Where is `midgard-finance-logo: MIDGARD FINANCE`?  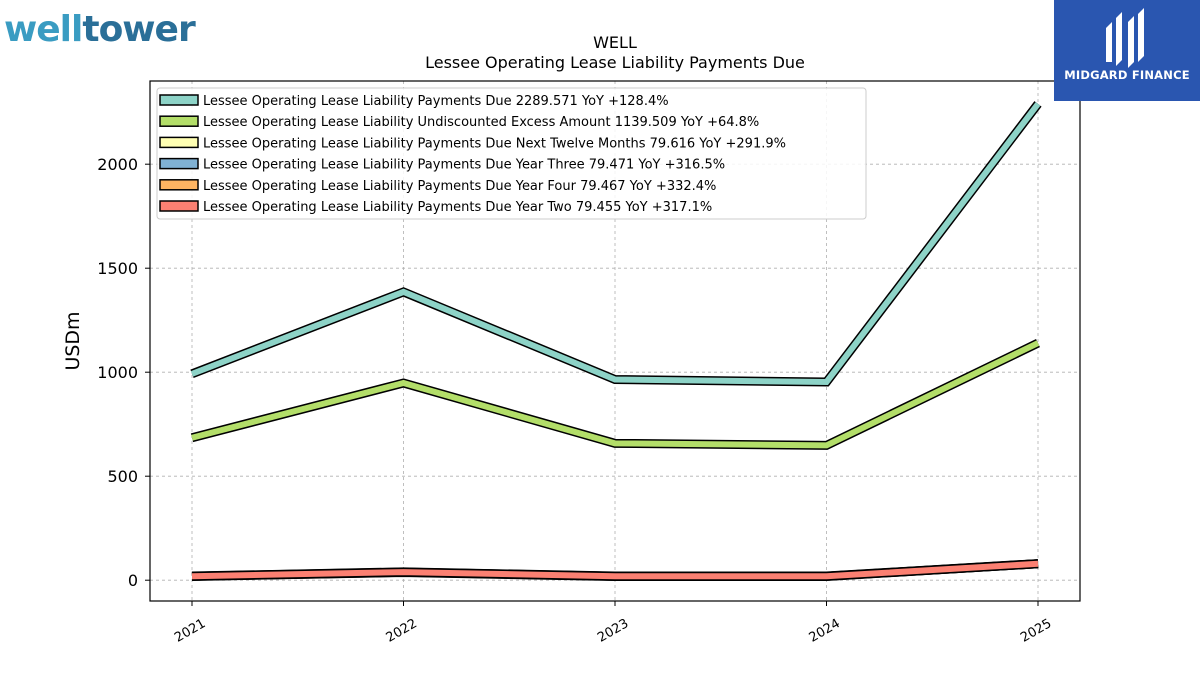 midgard-finance-logo: MIDGARD FINANCE is located at coordinates (1127, 50).